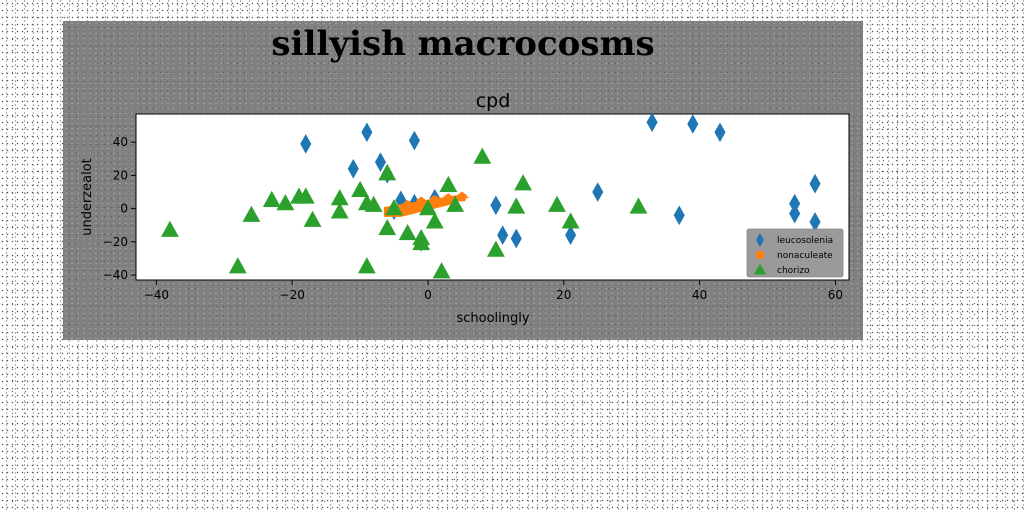 The height and width of the screenshot is (512, 1024). I want to click on legend-box, so click(795, 253).